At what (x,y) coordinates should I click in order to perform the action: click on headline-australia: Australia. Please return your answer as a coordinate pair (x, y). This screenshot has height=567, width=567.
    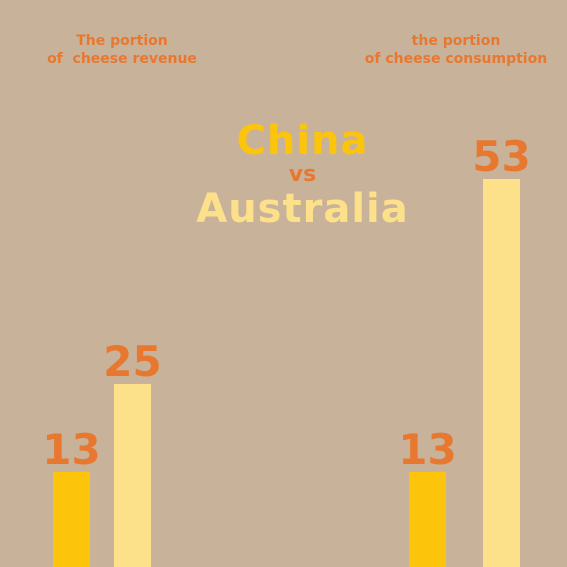
    Looking at the image, I should click on (302, 209).